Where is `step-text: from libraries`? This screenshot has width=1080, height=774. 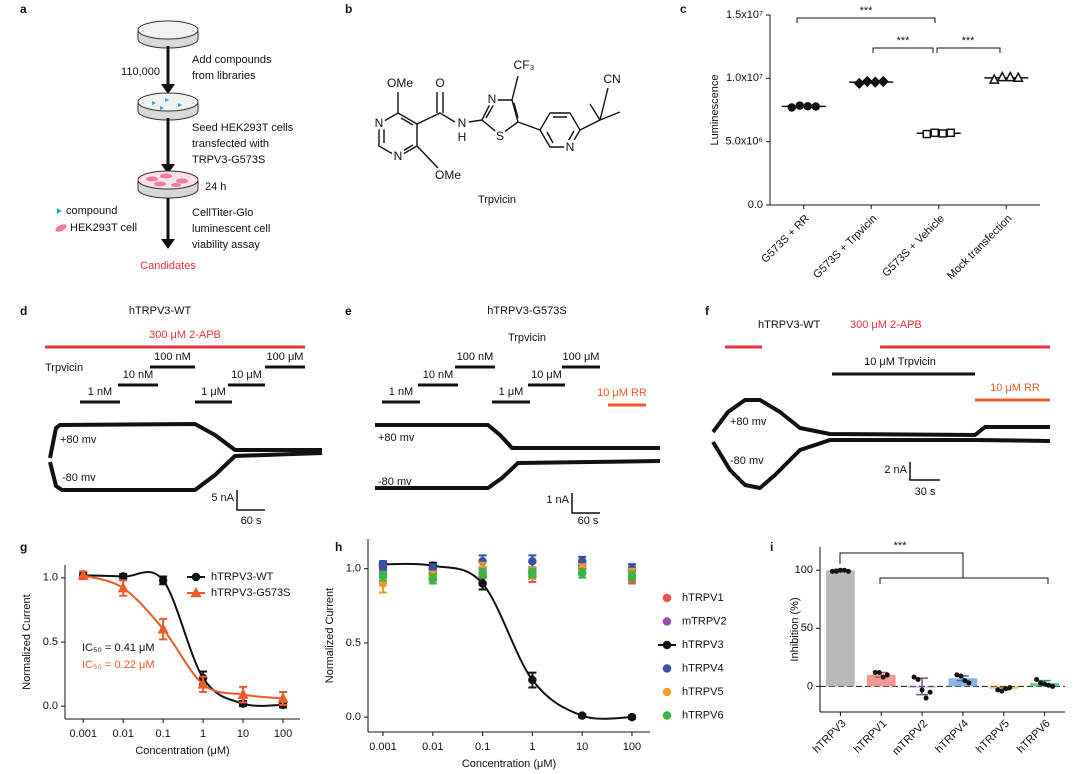
step-text: from libraries is located at coordinates (224, 76).